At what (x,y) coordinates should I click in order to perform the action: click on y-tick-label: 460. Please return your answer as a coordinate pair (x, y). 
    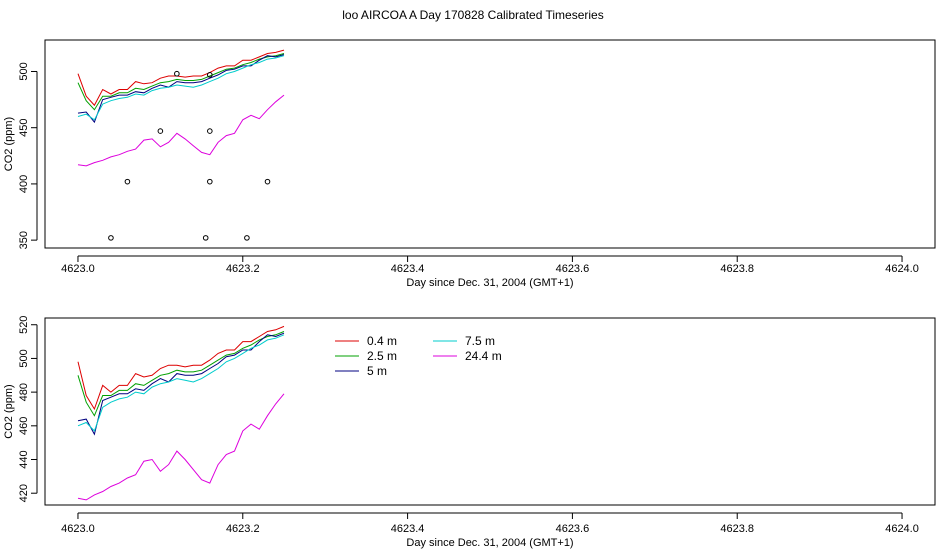
    Looking at the image, I should click on (24, 426).